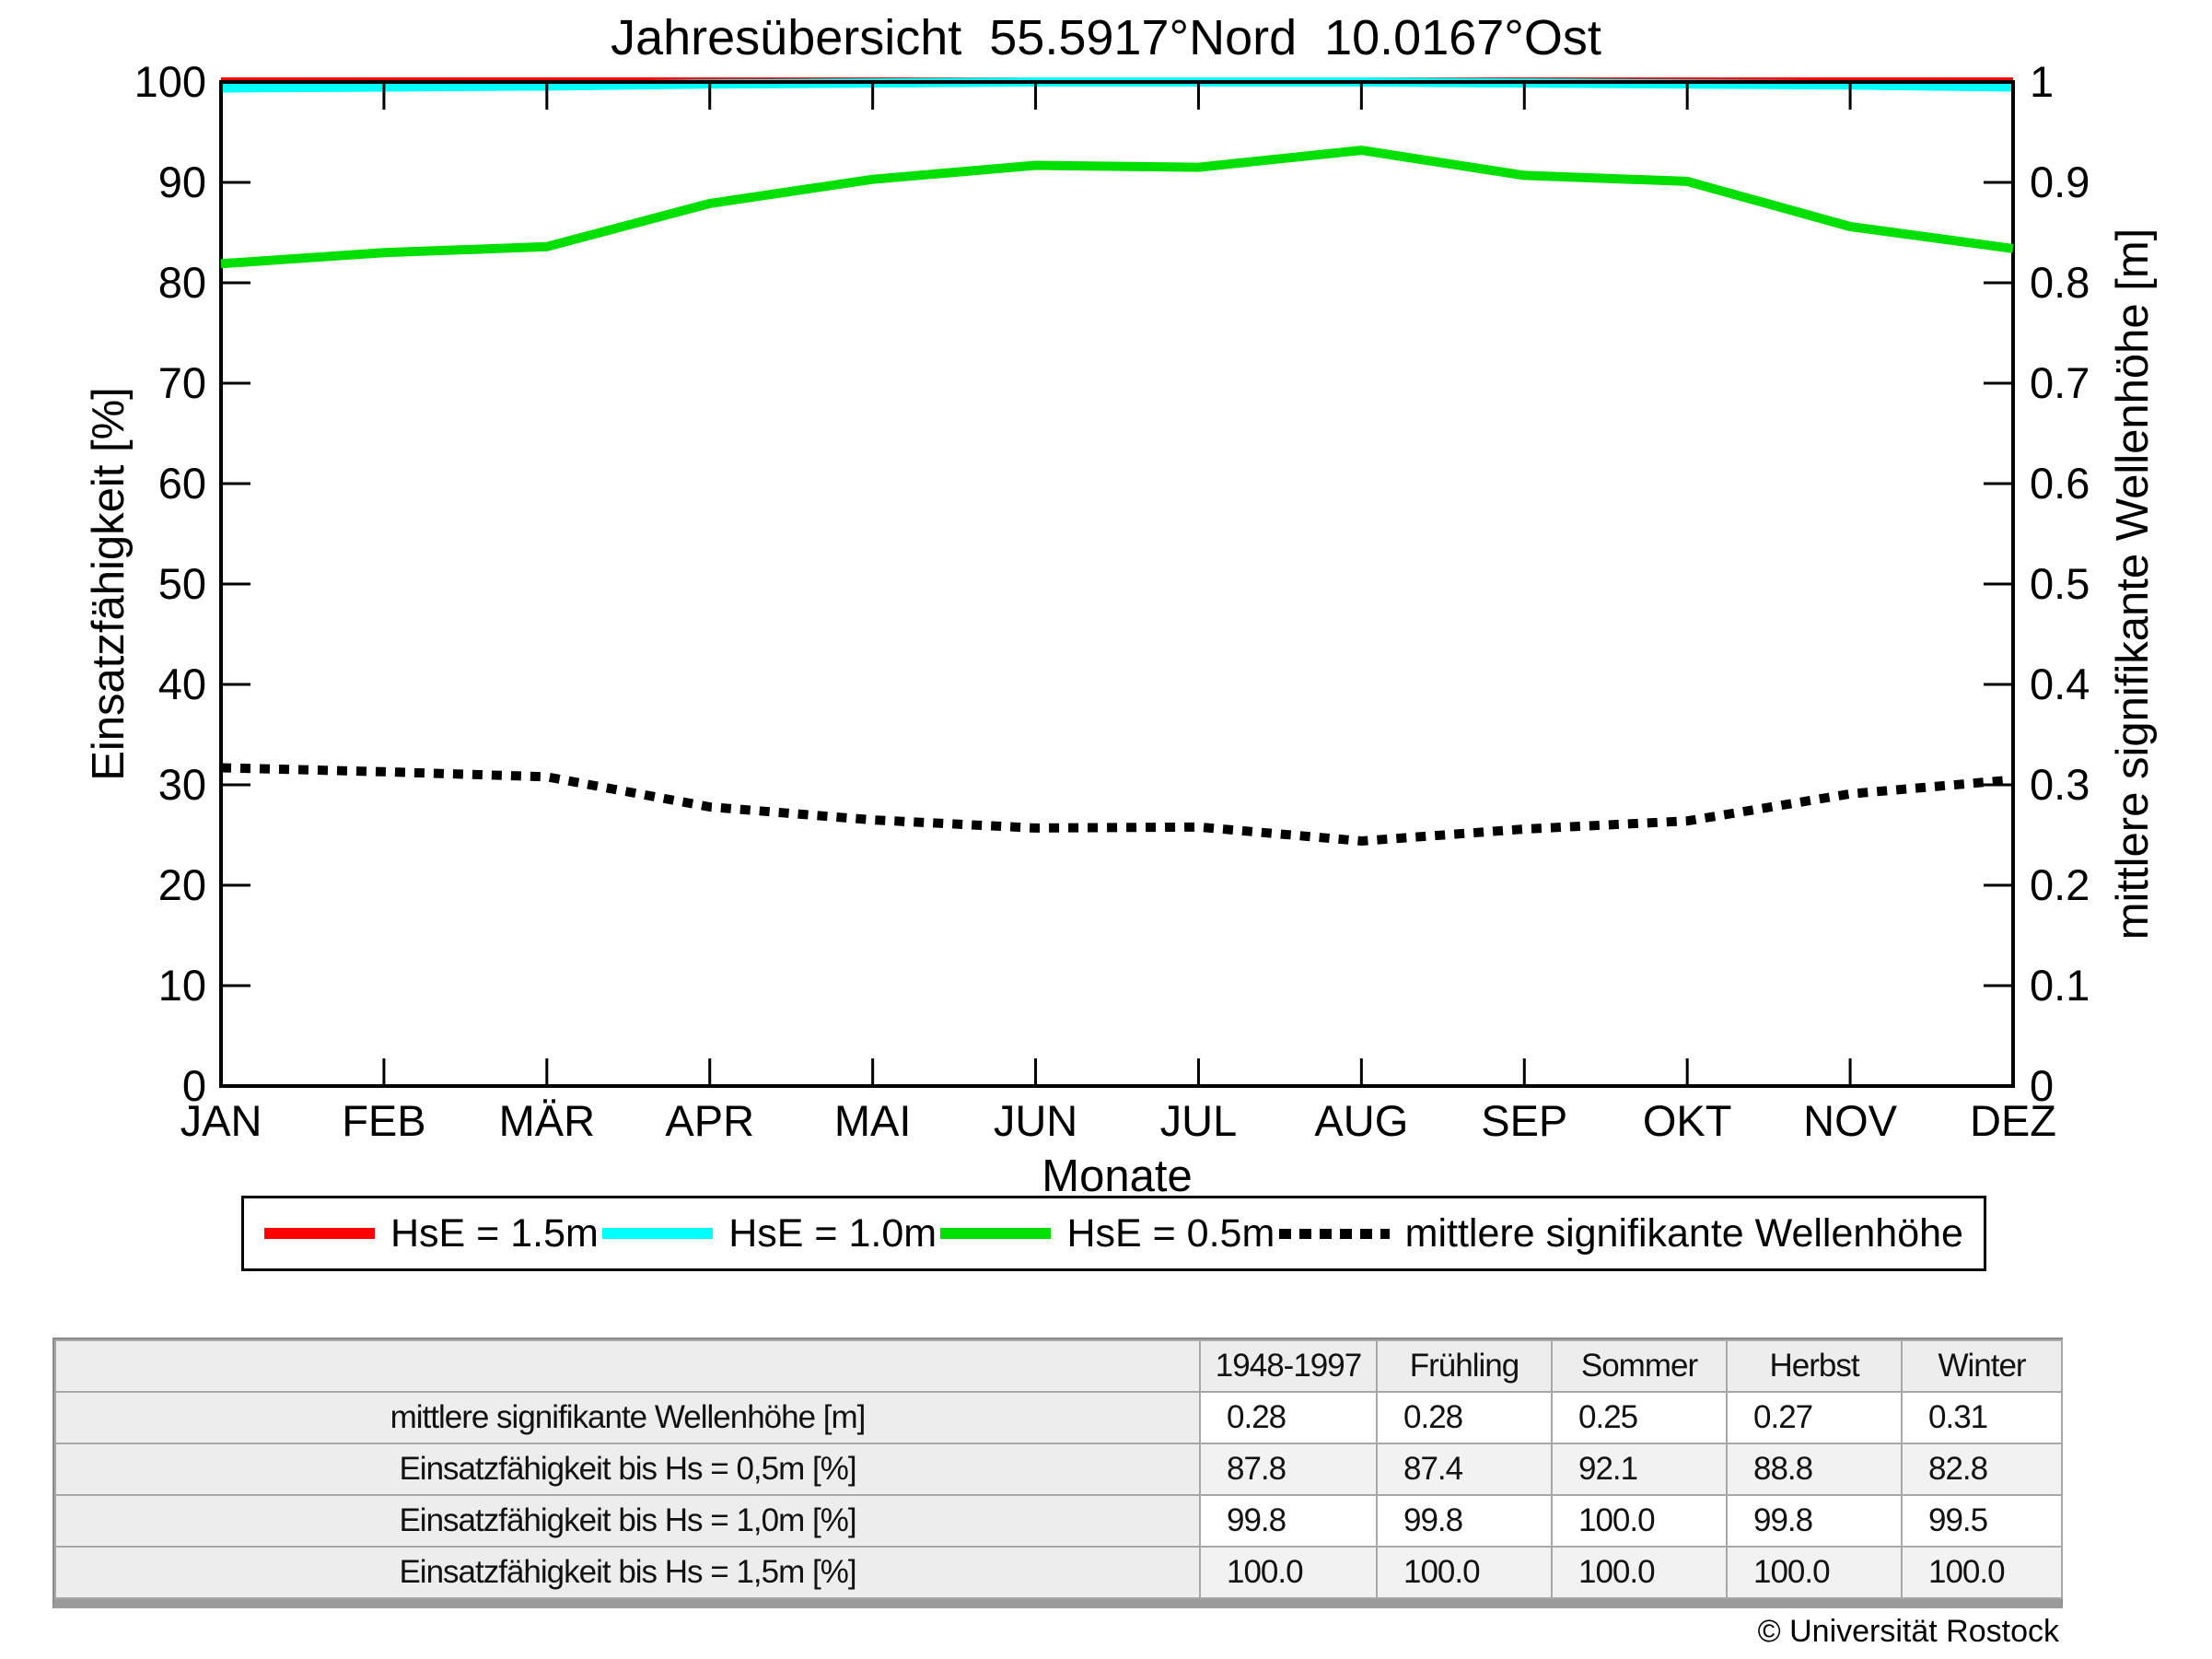 The image size is (2212, 1659). Describe the element at coordinates (1814, 1469) in the screenshot. I see `table-cell: 88.8` at that location.